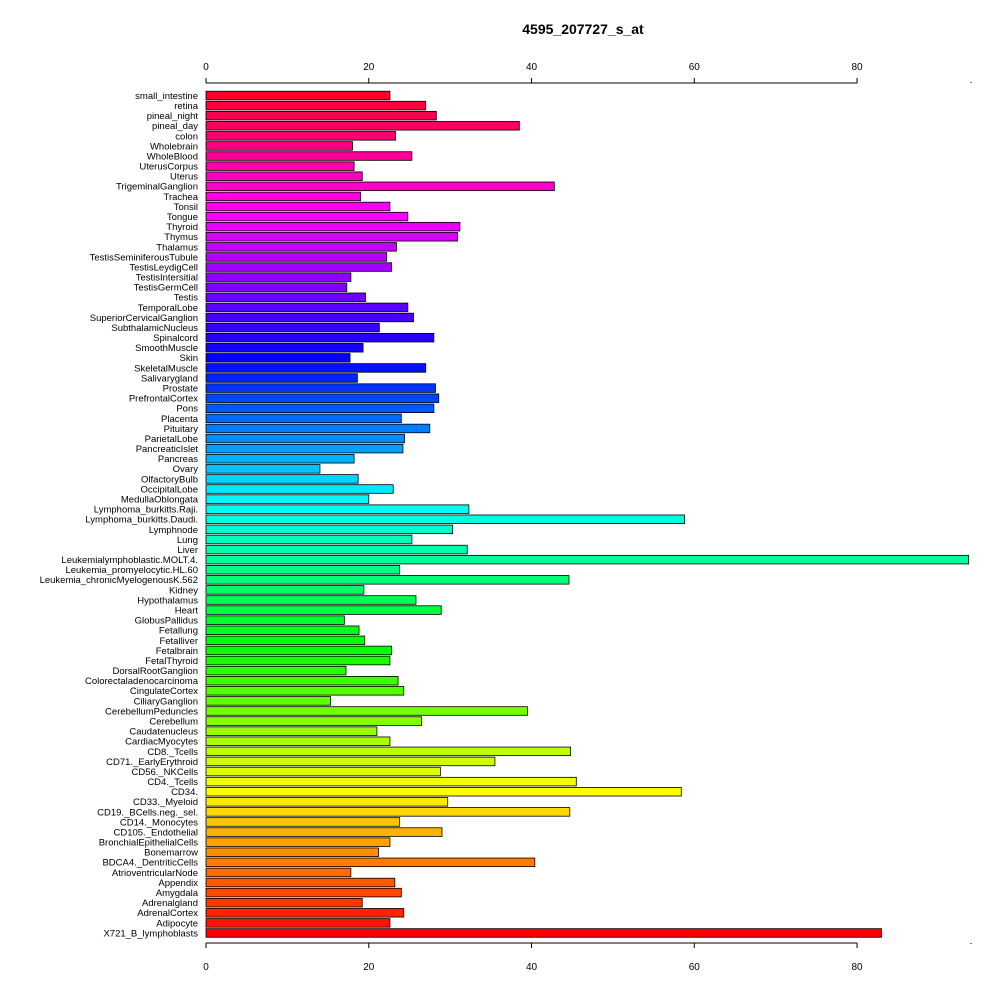 This screenshot has height=1005, width=1000. Describe the element at coordinates (152, 762) in the screenshot. I see `category-label: CD71._EarlyErythroid` at that location.